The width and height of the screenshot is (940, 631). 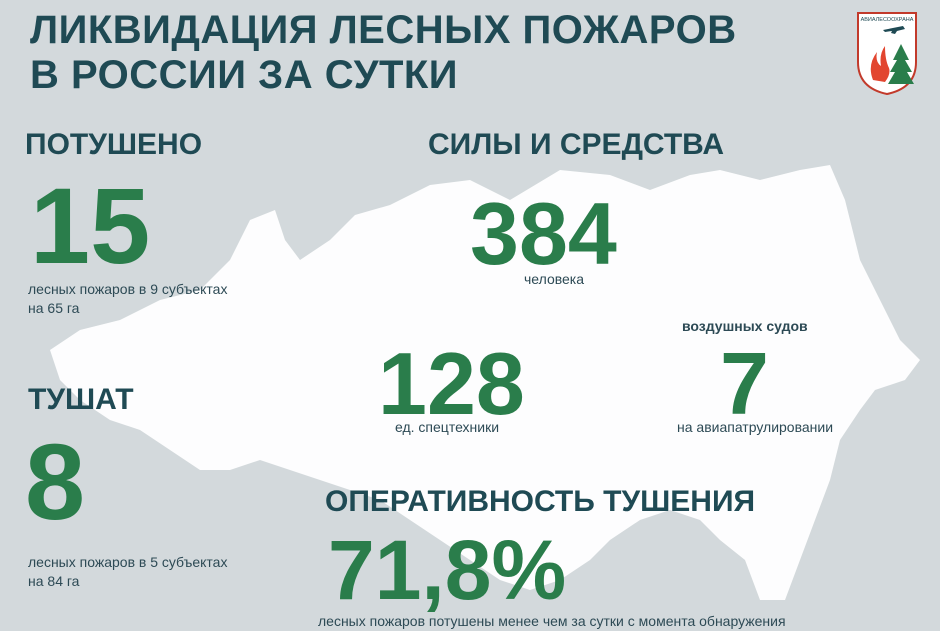 What do you see at coordinates (244, 75) in the screenshot?
I see `page-title-line2: В РОССИИ ЗА СУТКИ` at bounding box center [244, 75].